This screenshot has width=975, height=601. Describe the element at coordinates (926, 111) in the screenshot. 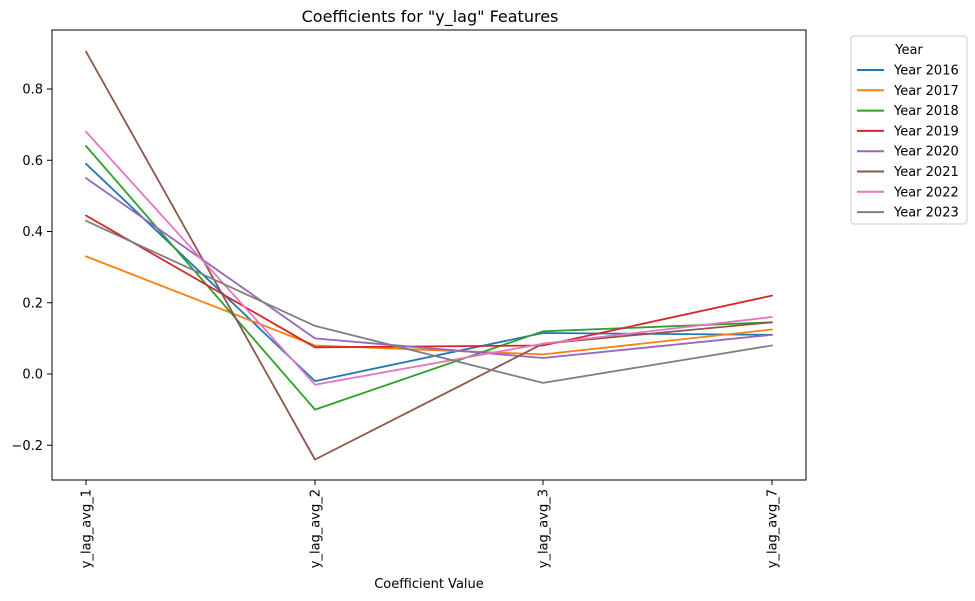

I see `legend-entry-label: Year 2018` at that location.